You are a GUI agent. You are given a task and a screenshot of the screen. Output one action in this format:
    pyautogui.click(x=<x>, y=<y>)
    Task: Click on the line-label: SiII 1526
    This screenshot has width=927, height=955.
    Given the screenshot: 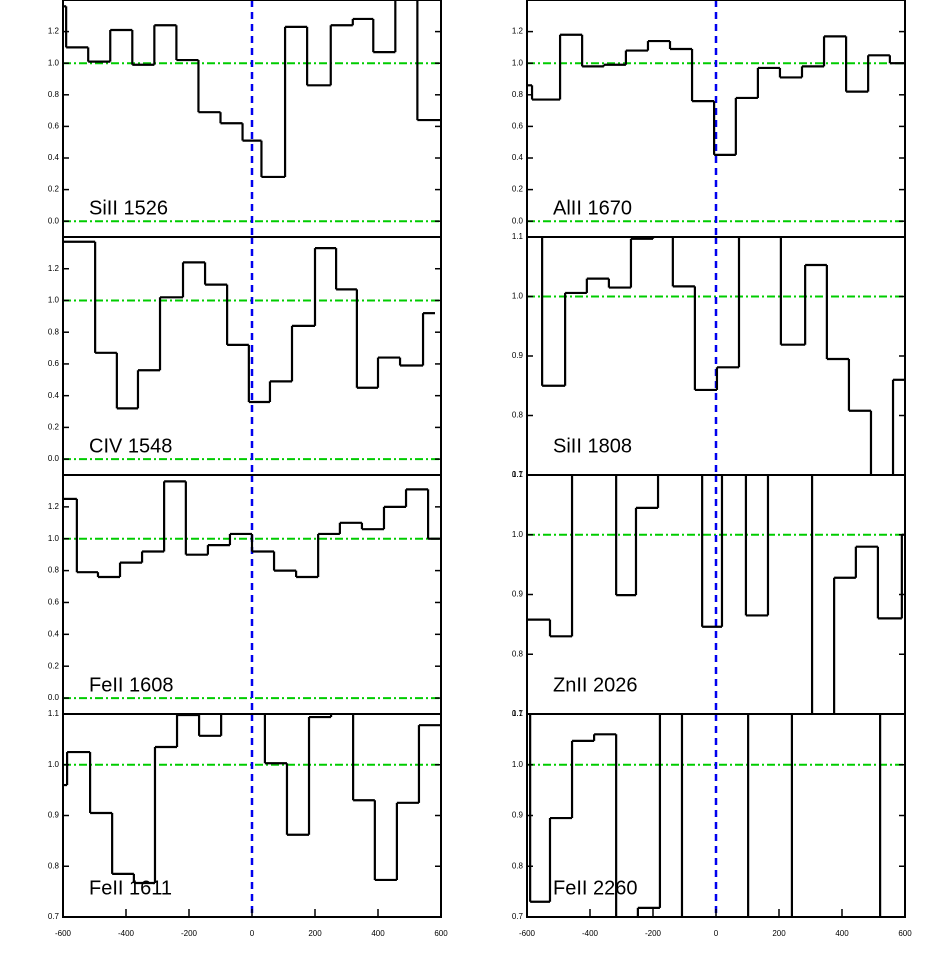 What is the action you would take?
    pyautogui.click(x=128, y=208)
    